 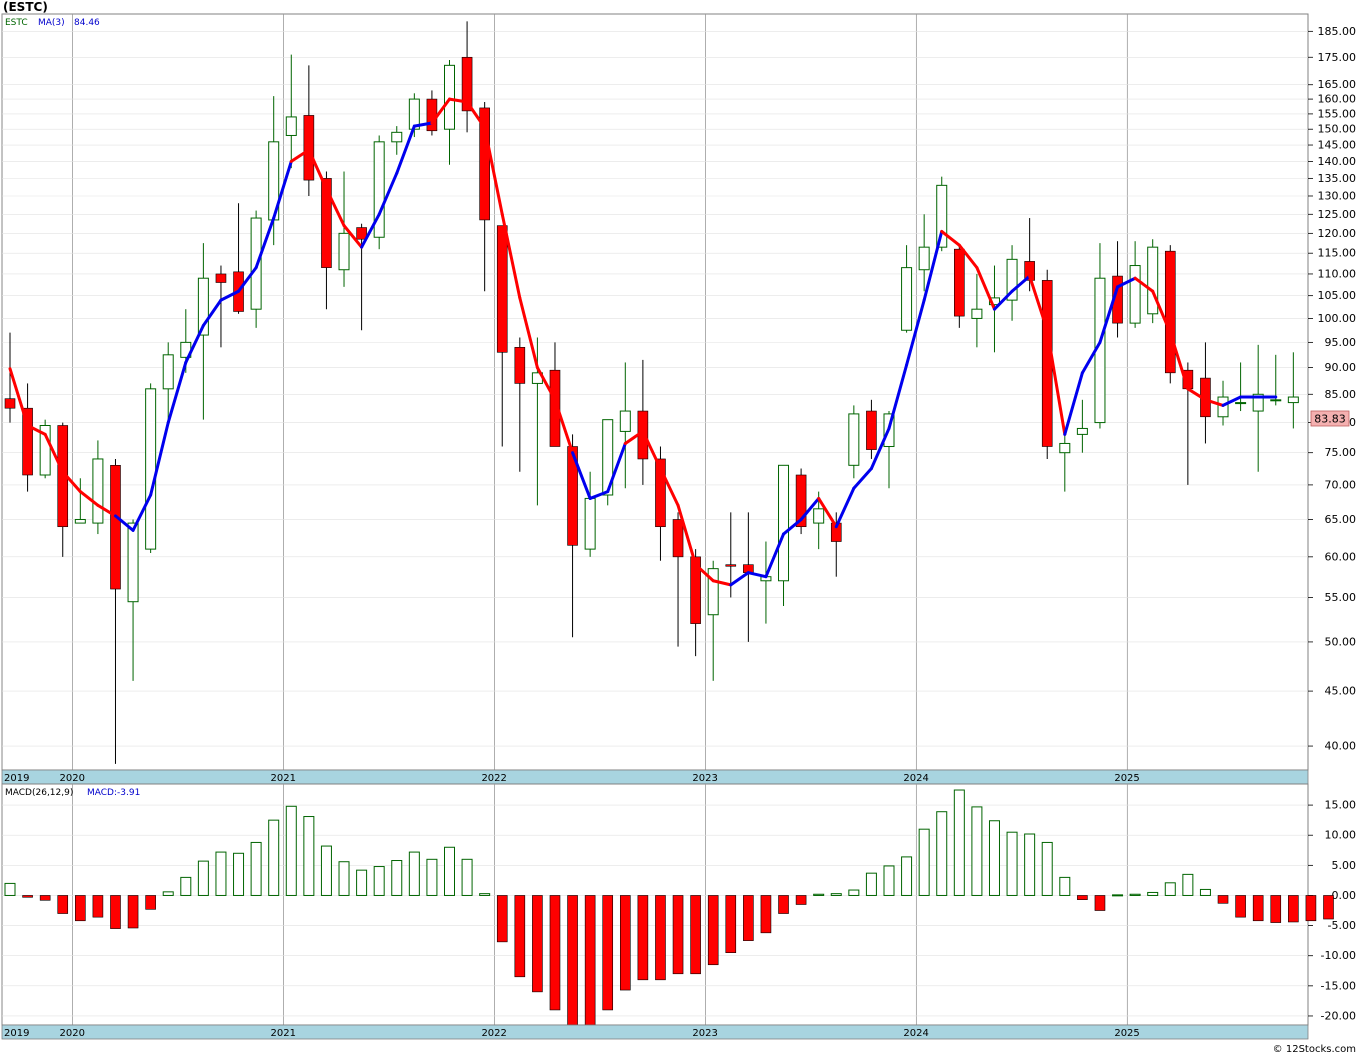 What do you see at coordinates (1338, 955) in the screenshot?
I see `macd-tick-label: -10.00` at bounding box center [1338, 955].